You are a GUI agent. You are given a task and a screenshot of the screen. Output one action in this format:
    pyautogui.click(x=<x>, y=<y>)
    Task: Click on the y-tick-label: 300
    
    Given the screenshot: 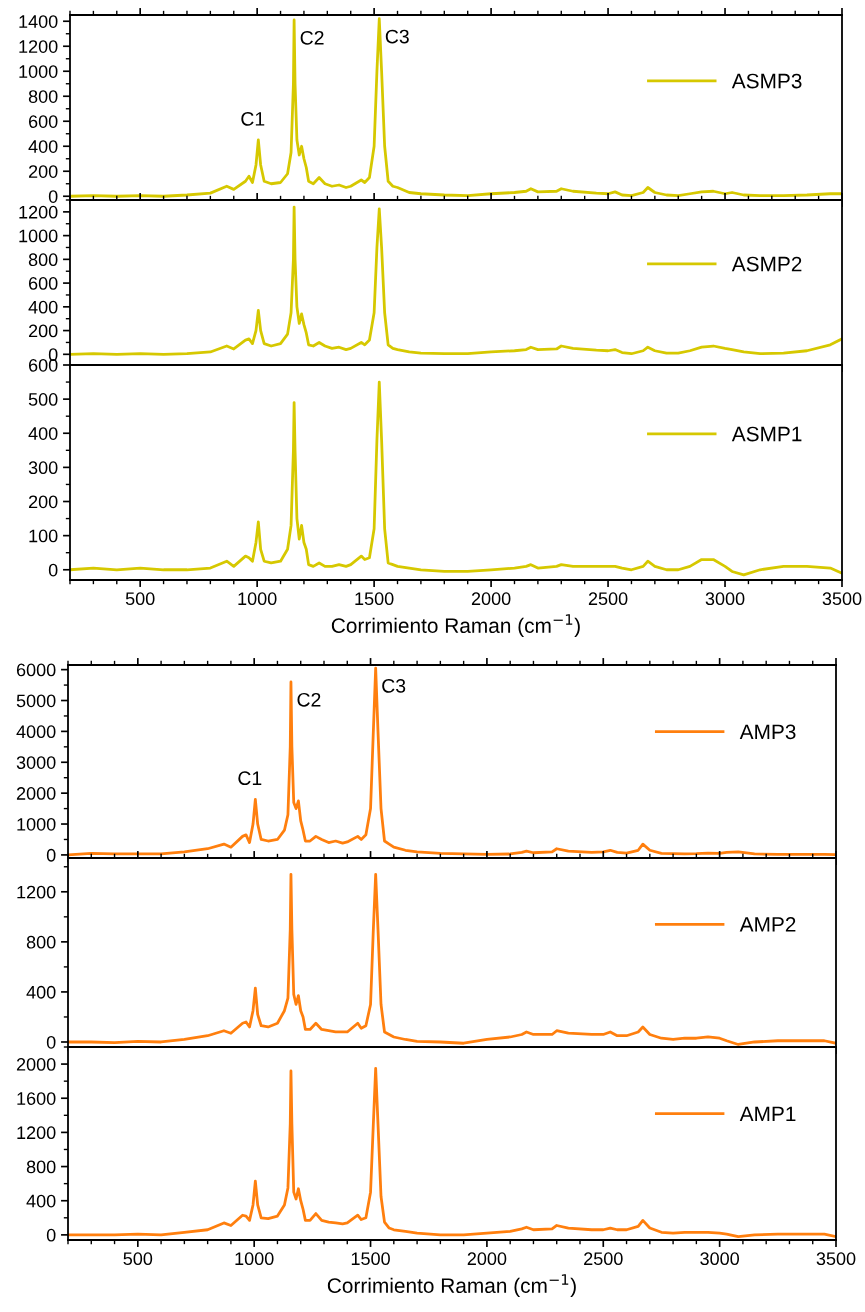 What is the action you would take?
    pyautogui.click(x=43, y=468)
    